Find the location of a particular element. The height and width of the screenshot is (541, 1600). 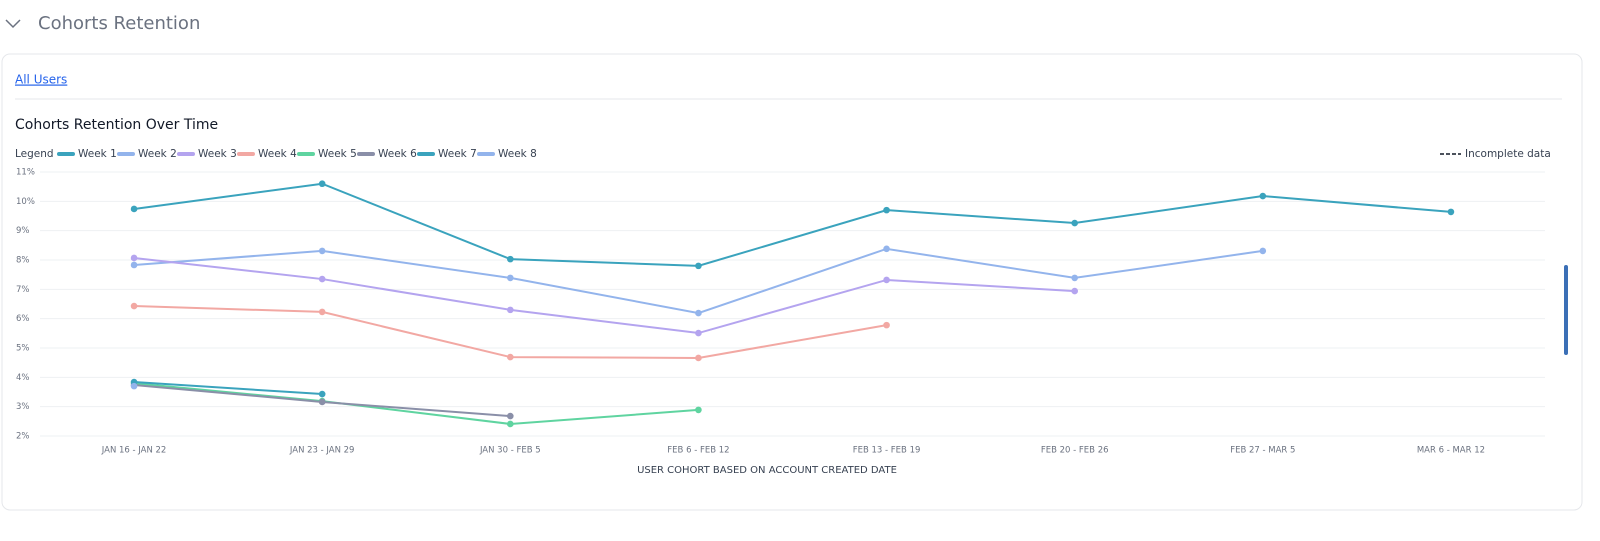

y-tick-label: 7% is located at coordinates (23, 290).